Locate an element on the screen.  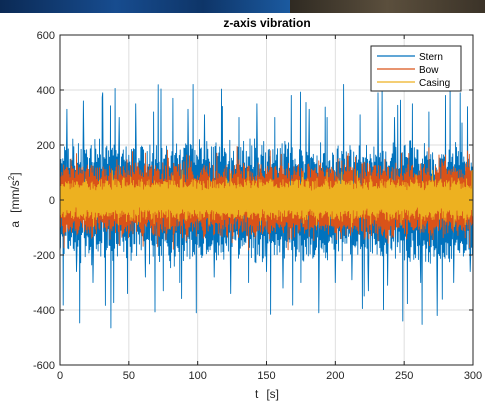
y-tick-label: -200 is located at coordinates (44, 256).